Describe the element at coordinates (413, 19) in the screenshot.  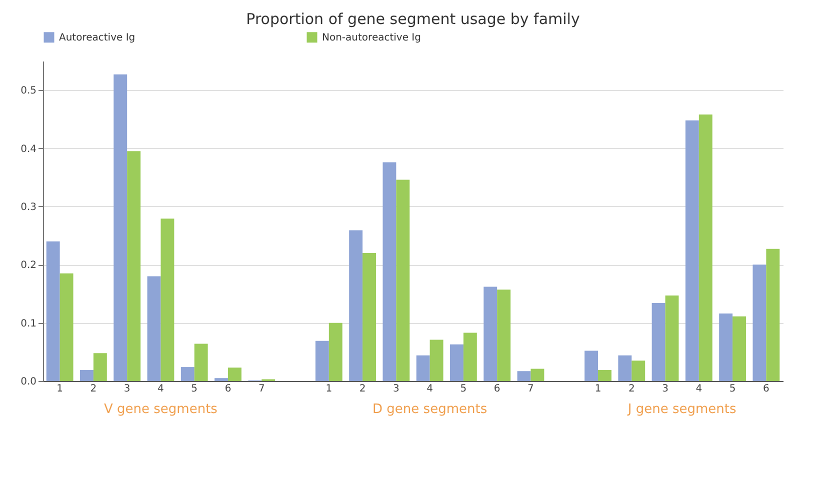
I see `chart-title: Proportion of gene segment usage by family` at that location.